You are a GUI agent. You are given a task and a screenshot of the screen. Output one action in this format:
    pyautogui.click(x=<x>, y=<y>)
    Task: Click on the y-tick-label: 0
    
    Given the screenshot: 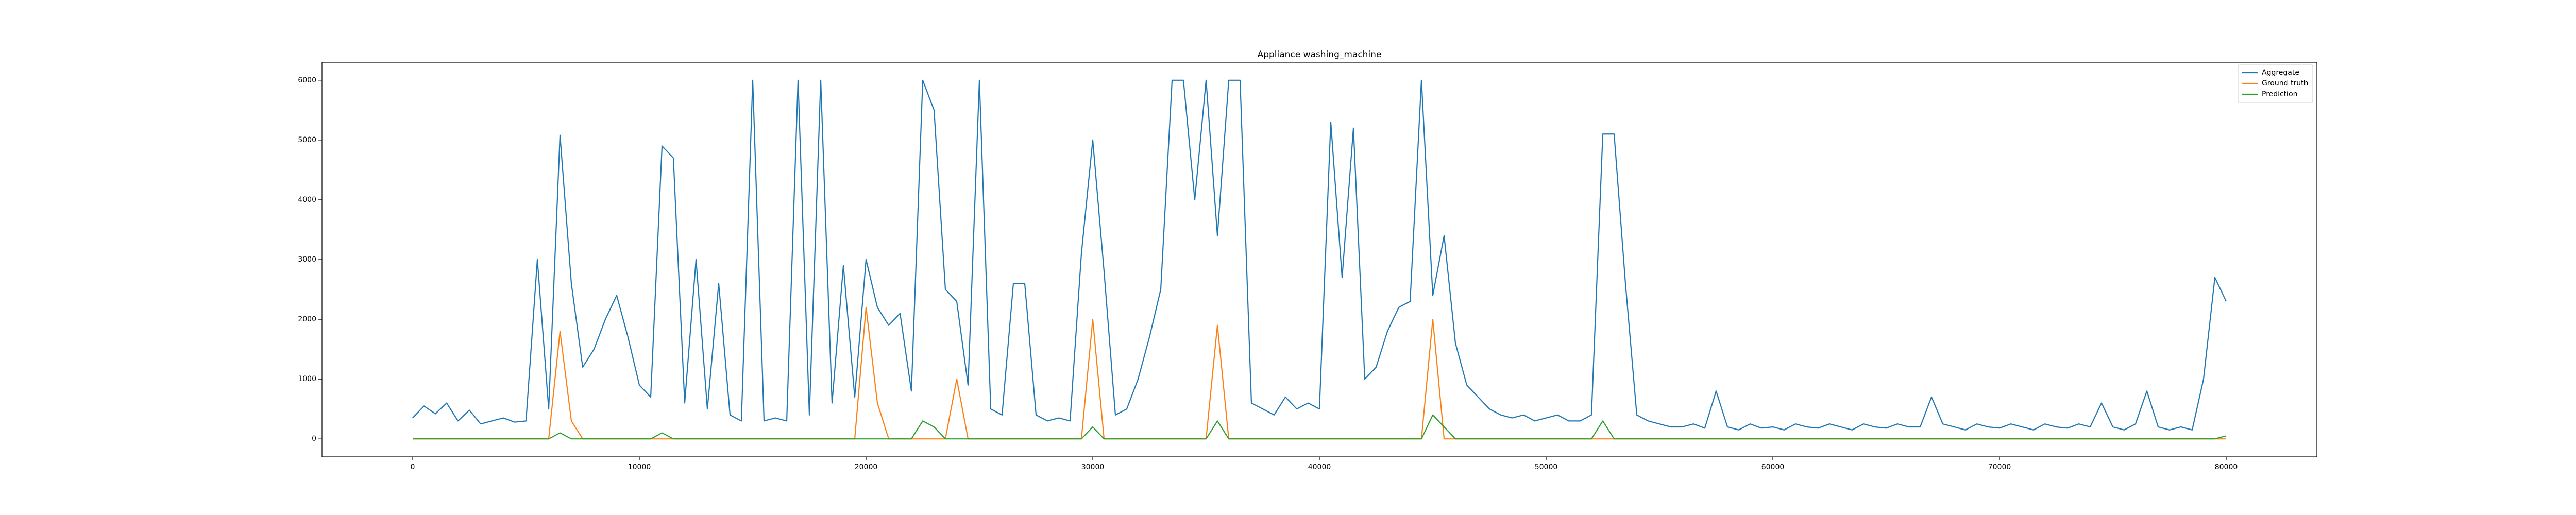 What is the action you would take?
    pyautogui.click(x=314, y=439)
    